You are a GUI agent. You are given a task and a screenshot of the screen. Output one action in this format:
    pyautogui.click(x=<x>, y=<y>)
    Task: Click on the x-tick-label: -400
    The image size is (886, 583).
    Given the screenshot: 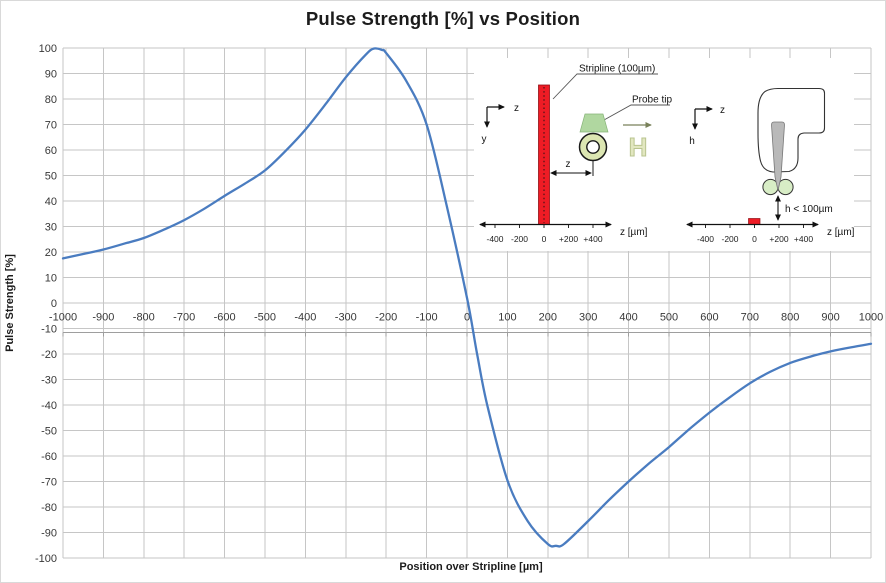 What is the action you would take?
    pyautogui.click(x=305, y=318)
    